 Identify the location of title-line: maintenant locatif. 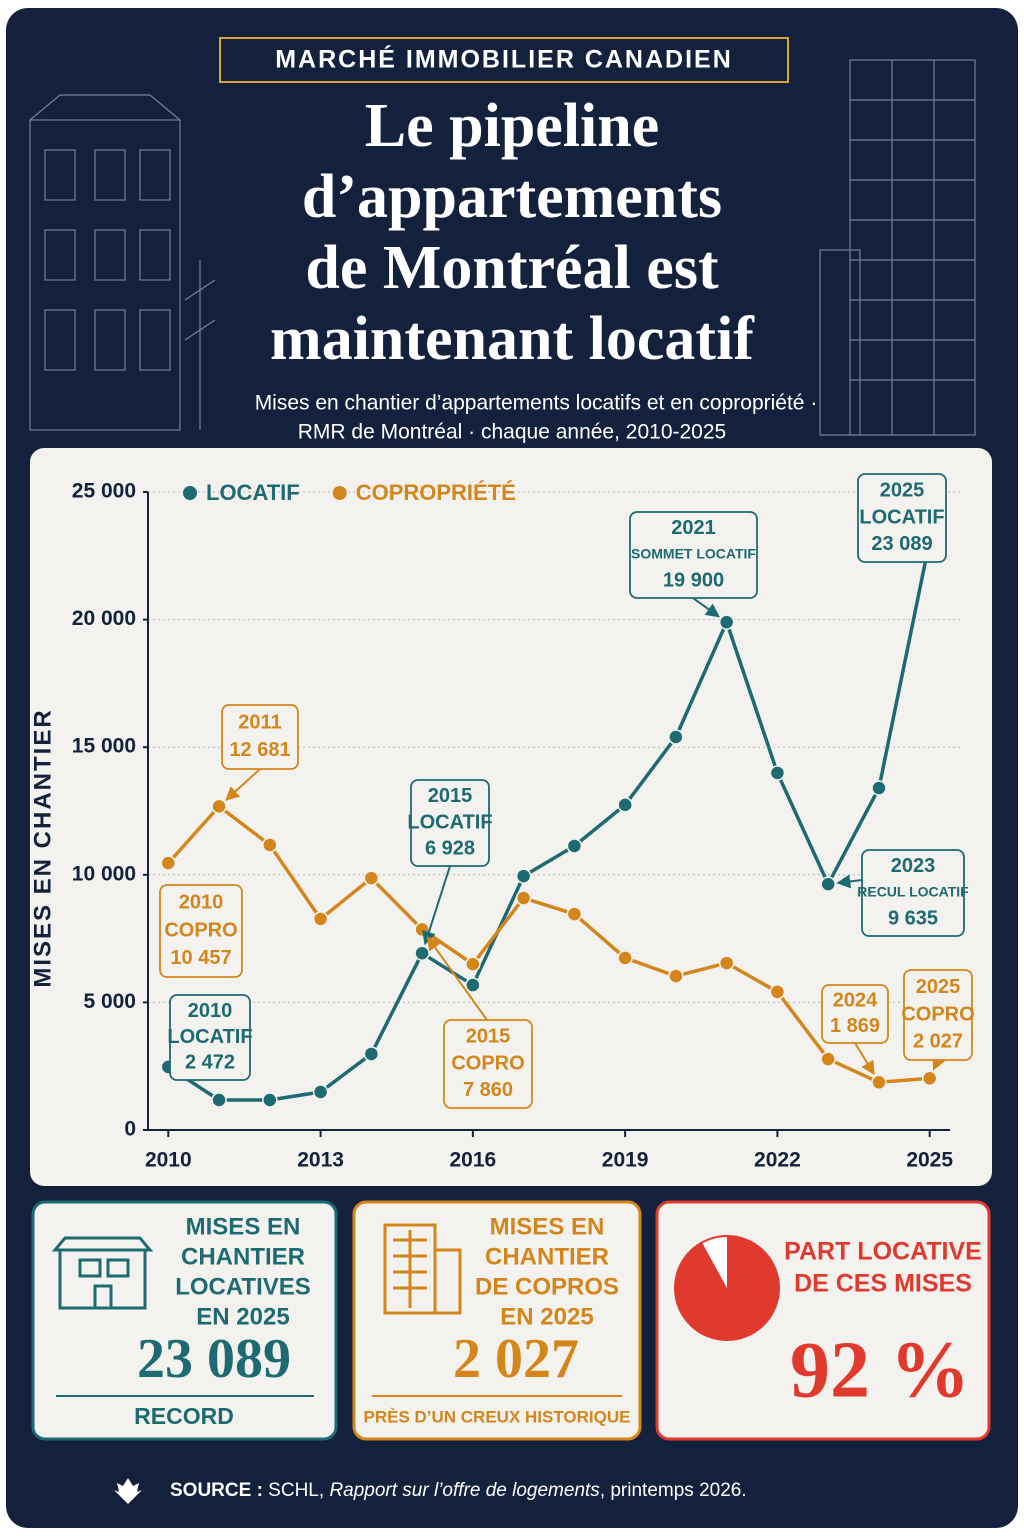
(512, 339).